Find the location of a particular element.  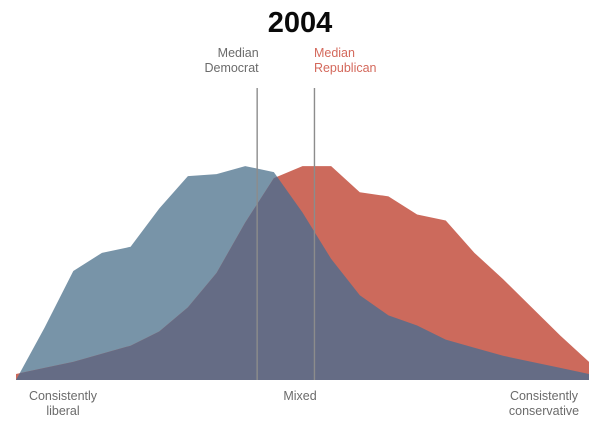

axis-label-consistently-liberal: Consistently liberal is located at coordinates (63, 404).